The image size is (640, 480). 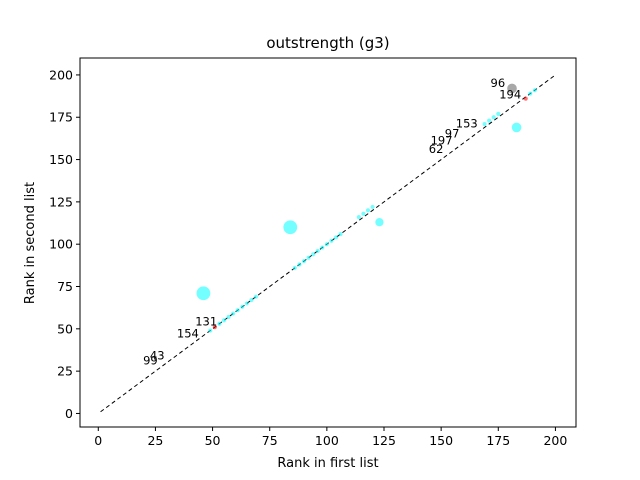 I want to click on point-annotation: 194, so click(x=510, y=95).